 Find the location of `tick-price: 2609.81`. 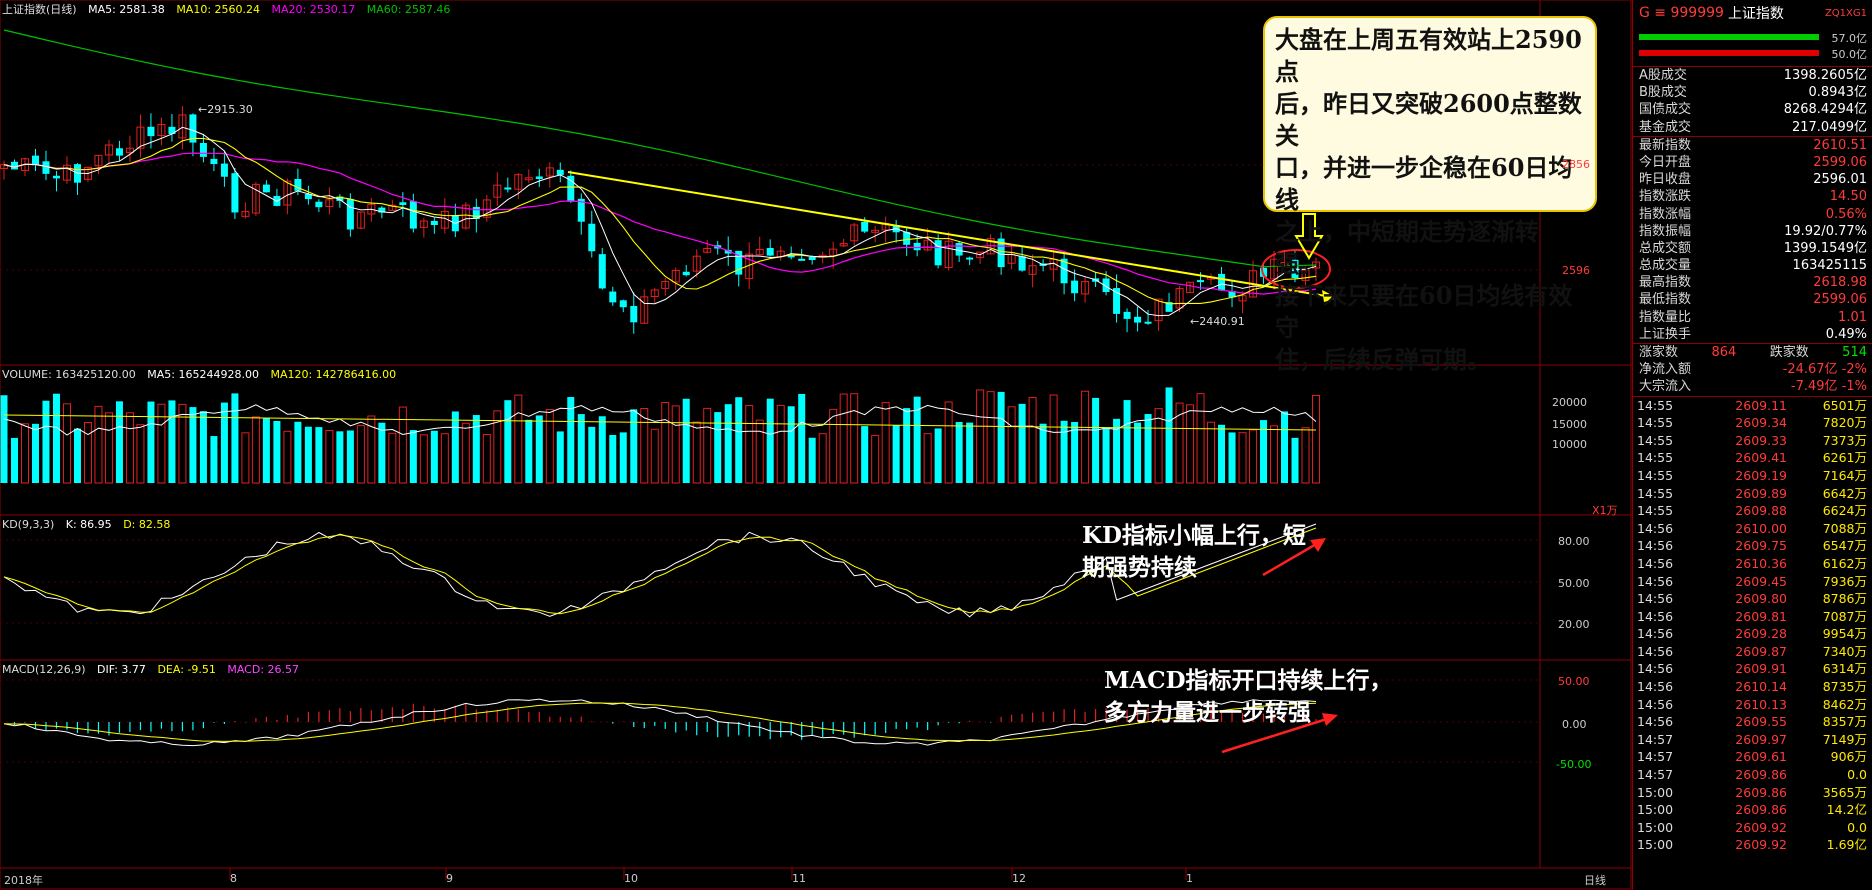

tick-price: 2609.81 is located at coordinates (1761, 616).